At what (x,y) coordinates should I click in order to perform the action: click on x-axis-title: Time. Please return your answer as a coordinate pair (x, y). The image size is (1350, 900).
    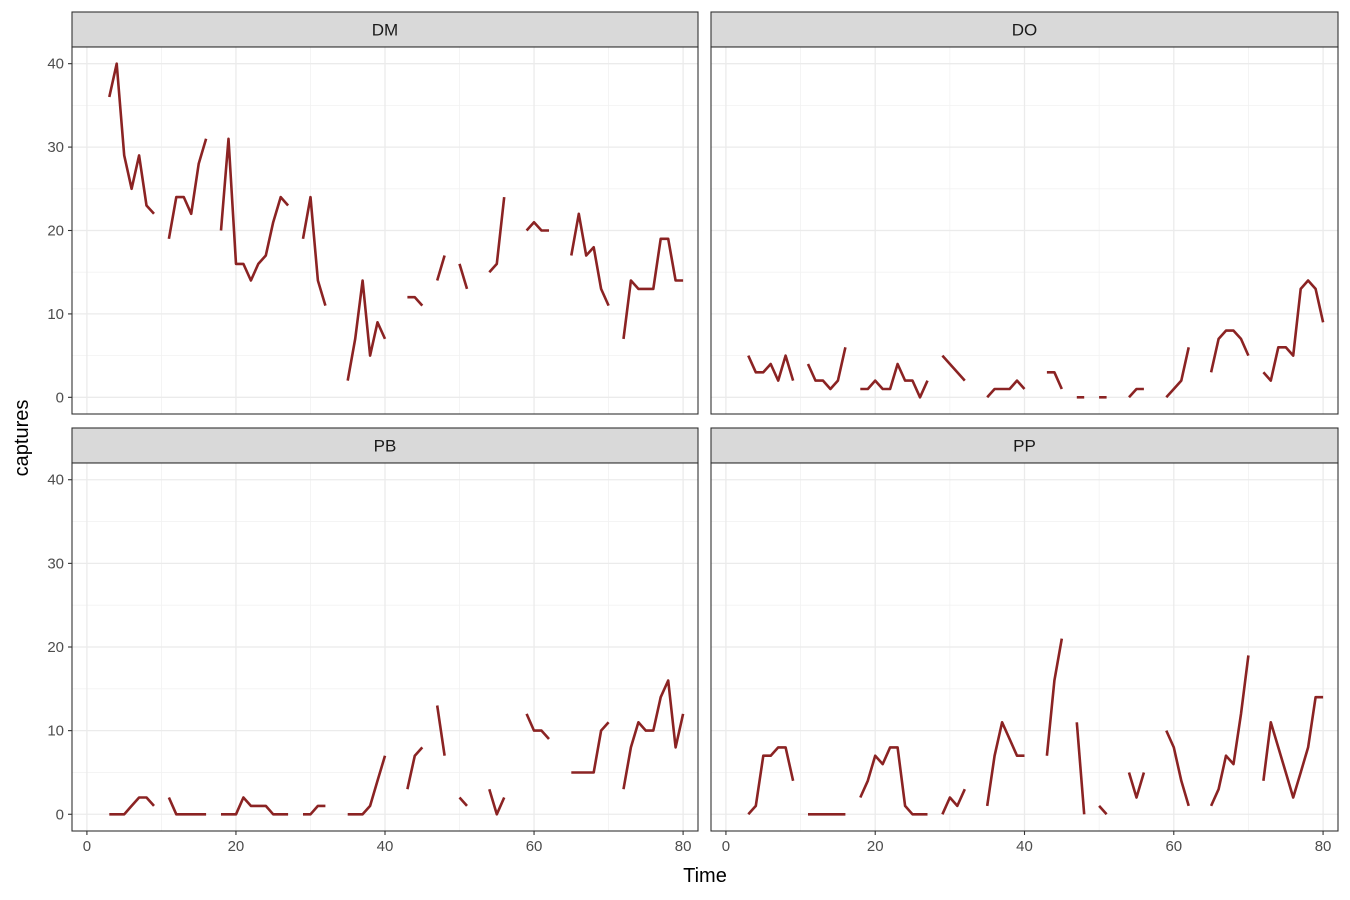
    Looking at the image, I should click on (705, 876).